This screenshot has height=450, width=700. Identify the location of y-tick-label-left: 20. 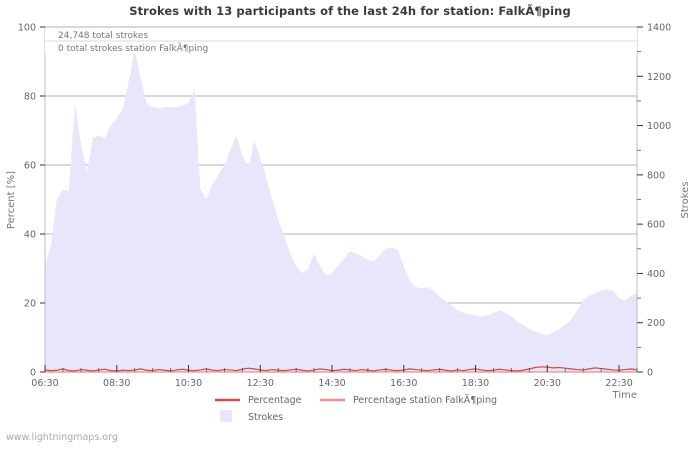
(30, 304).